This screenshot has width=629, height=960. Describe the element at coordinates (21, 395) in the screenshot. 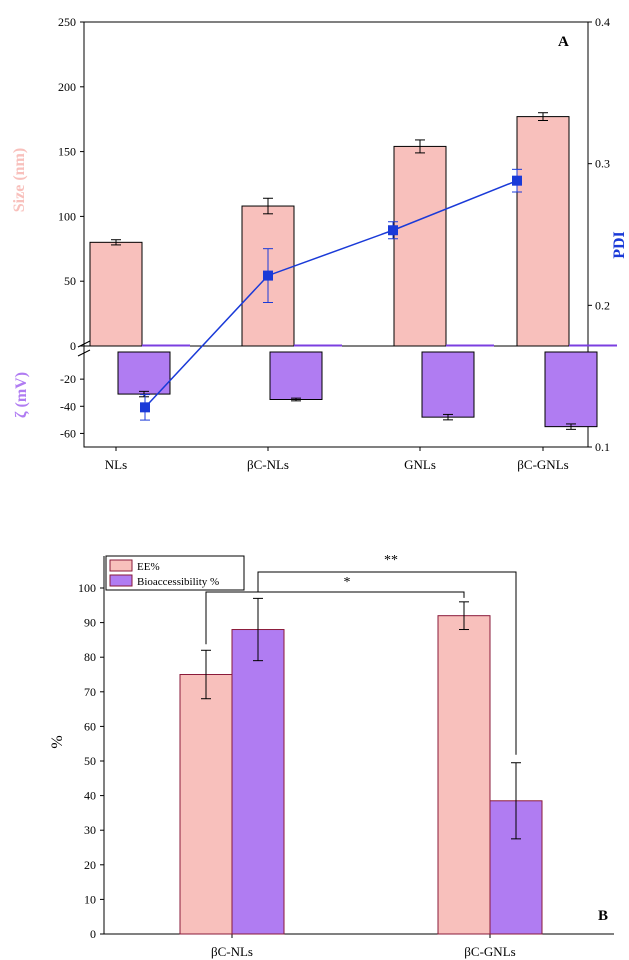

I see `zeta-axis-label: ζ (mV)` at that location.